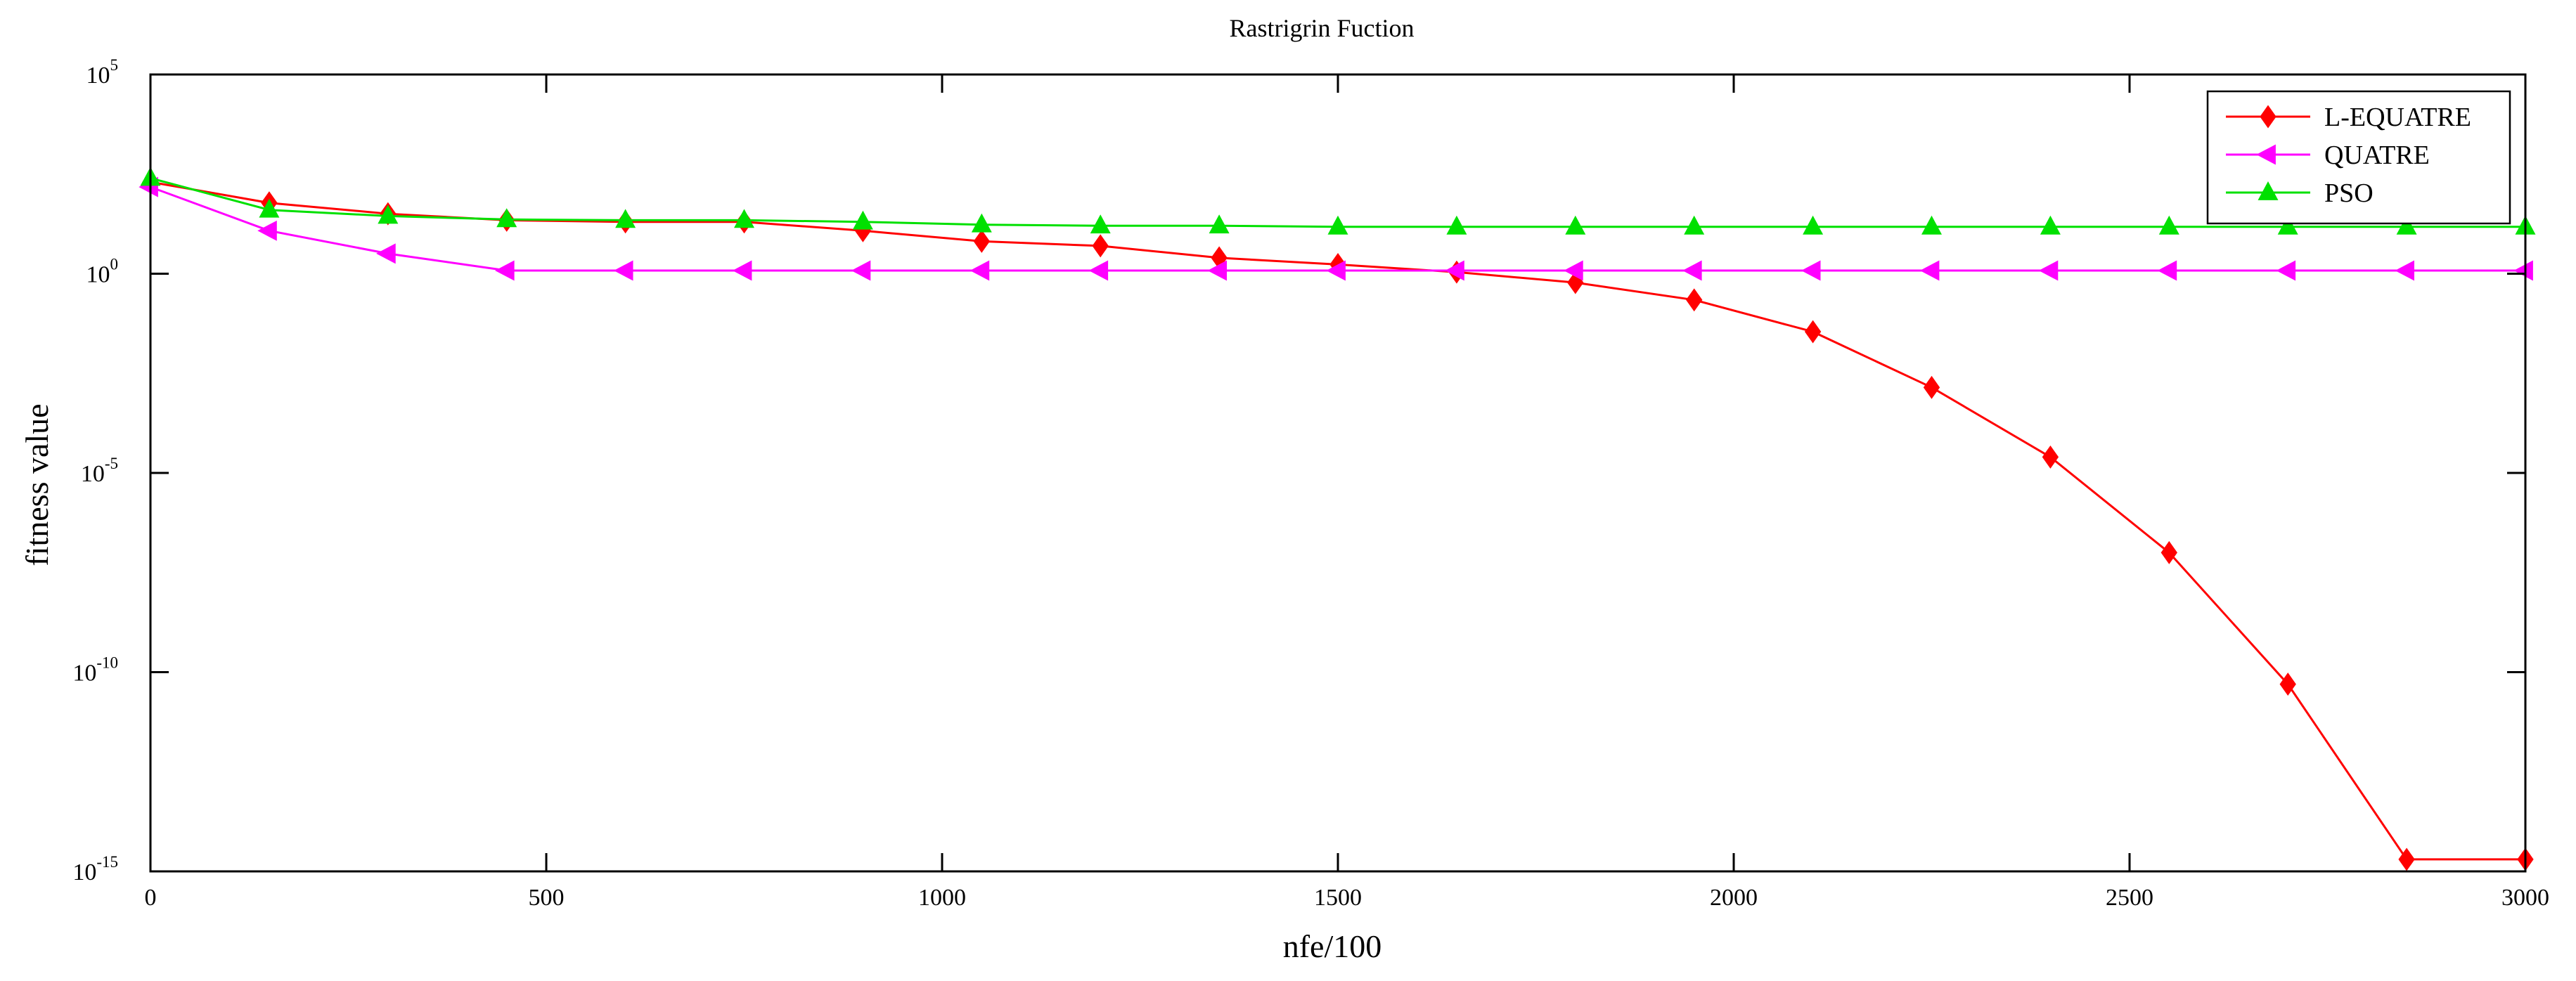 The image size is (2576, 981). Describe the element at coordinates (102, 72) in the screenshot. I see `y-tick-label: 10⁵` at that location.